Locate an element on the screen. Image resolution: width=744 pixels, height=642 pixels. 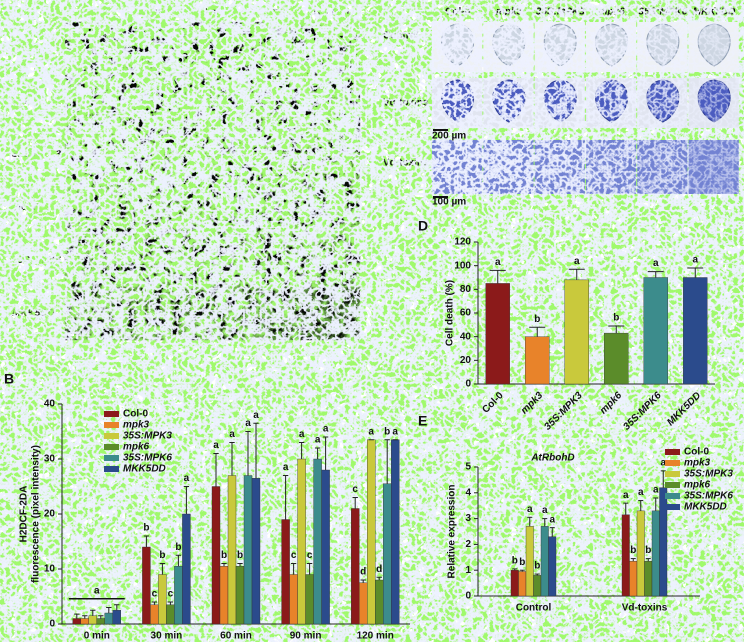
legend-label: 35S:MPK3 is located at coordinates (147, 436).